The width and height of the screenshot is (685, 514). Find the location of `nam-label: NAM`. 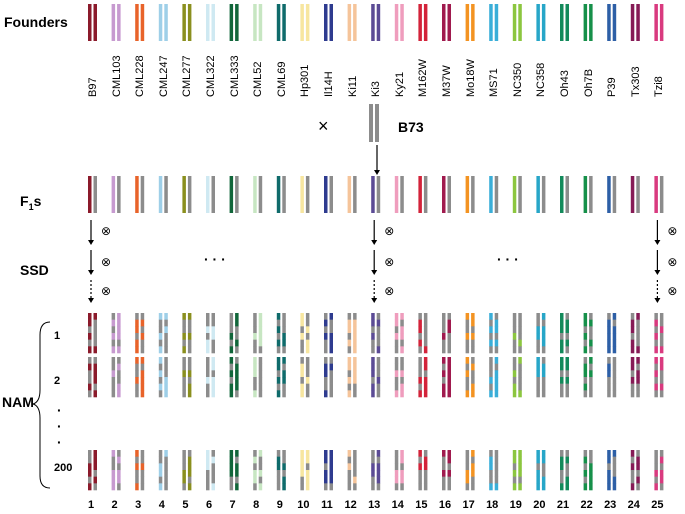

nam-label: NAM is located at coordinates (18, 402).